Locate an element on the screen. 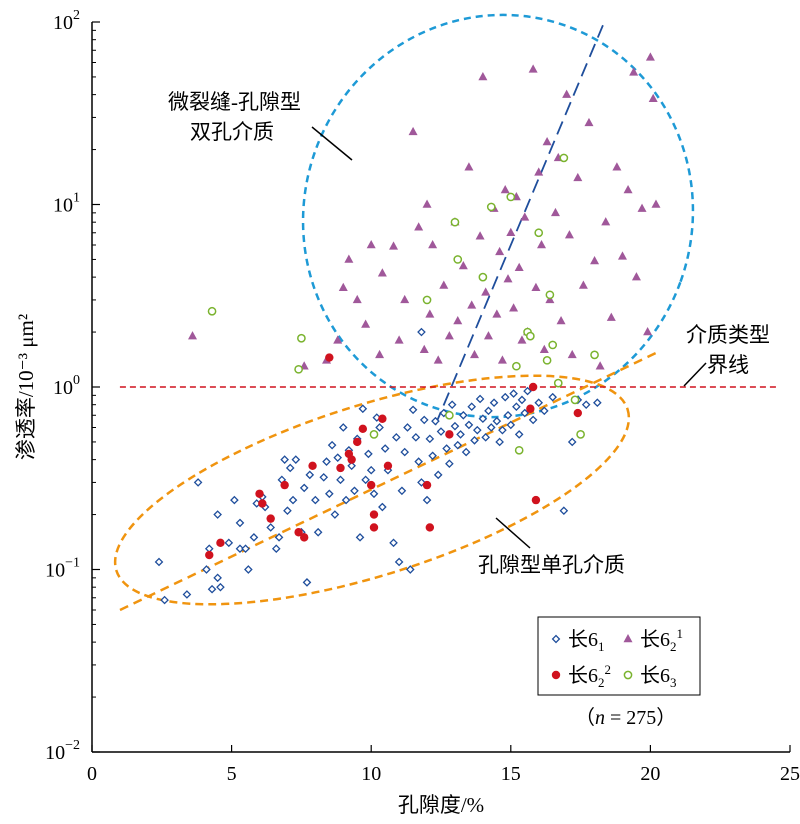  x-axis-title: 孔隙度/% is located at coordinates (441, 805).